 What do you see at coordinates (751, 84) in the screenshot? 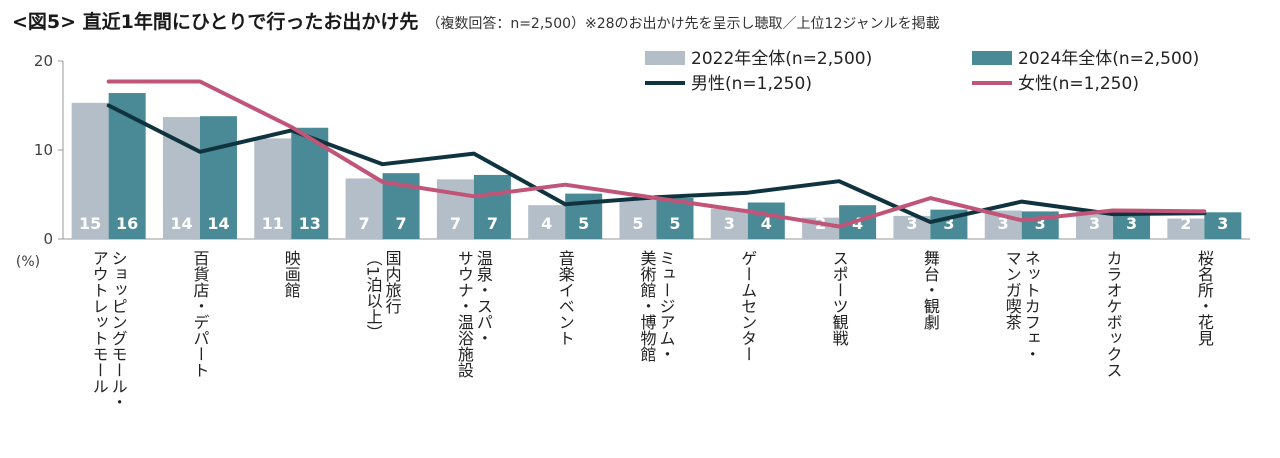
I see `legend-label: 男性(n=1,250)` at bounding box center [751, 84].